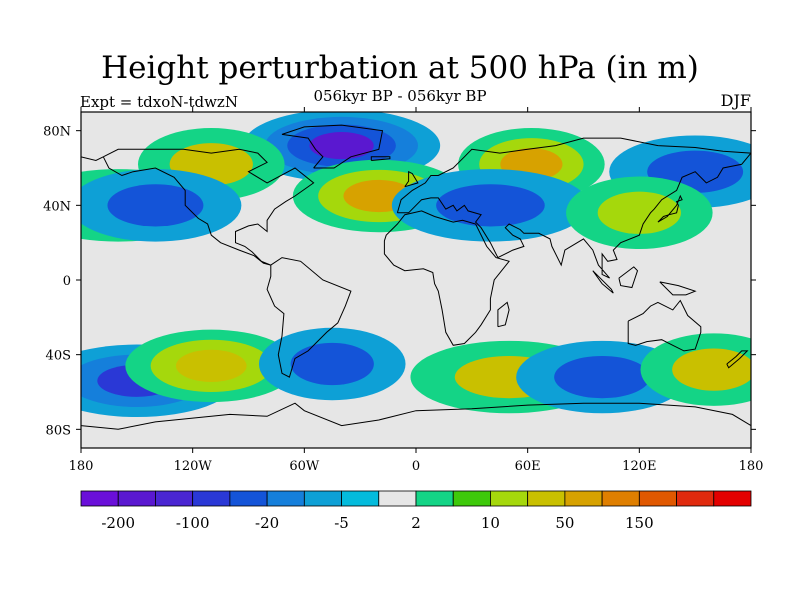  What do you see at coordinates (159, 102) in the screenshot?
I see `experiment-label: Expt = tdxoN-tdwzN` at bounding box center [159, 102].